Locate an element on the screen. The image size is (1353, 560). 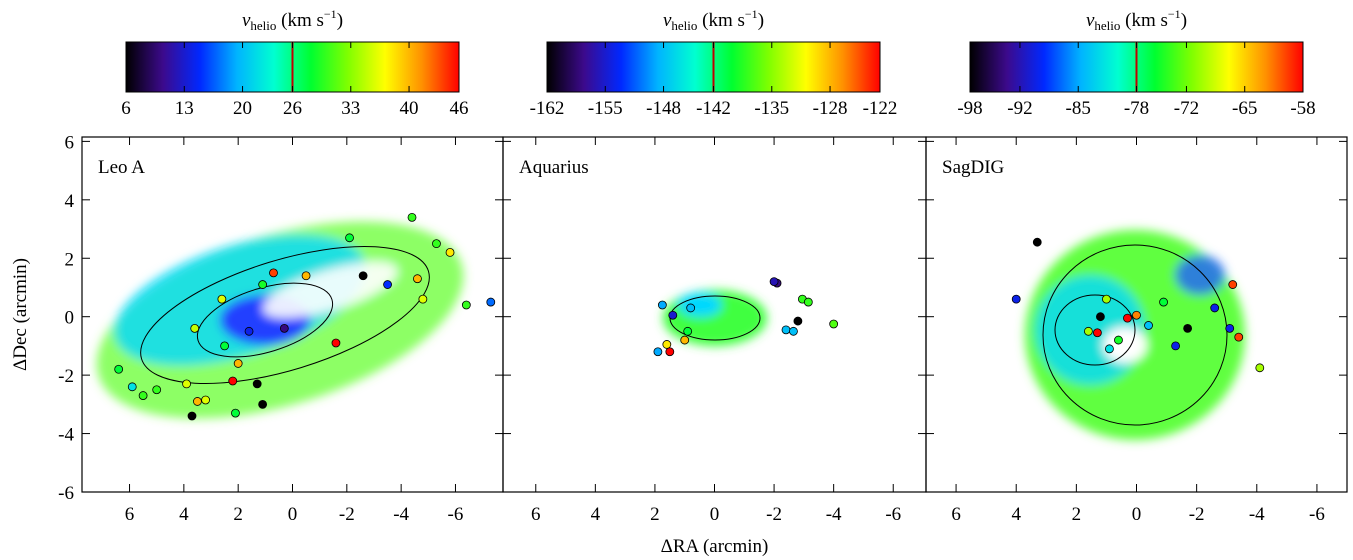
panel-label: SagDIG is located at coordinates (973, 167).